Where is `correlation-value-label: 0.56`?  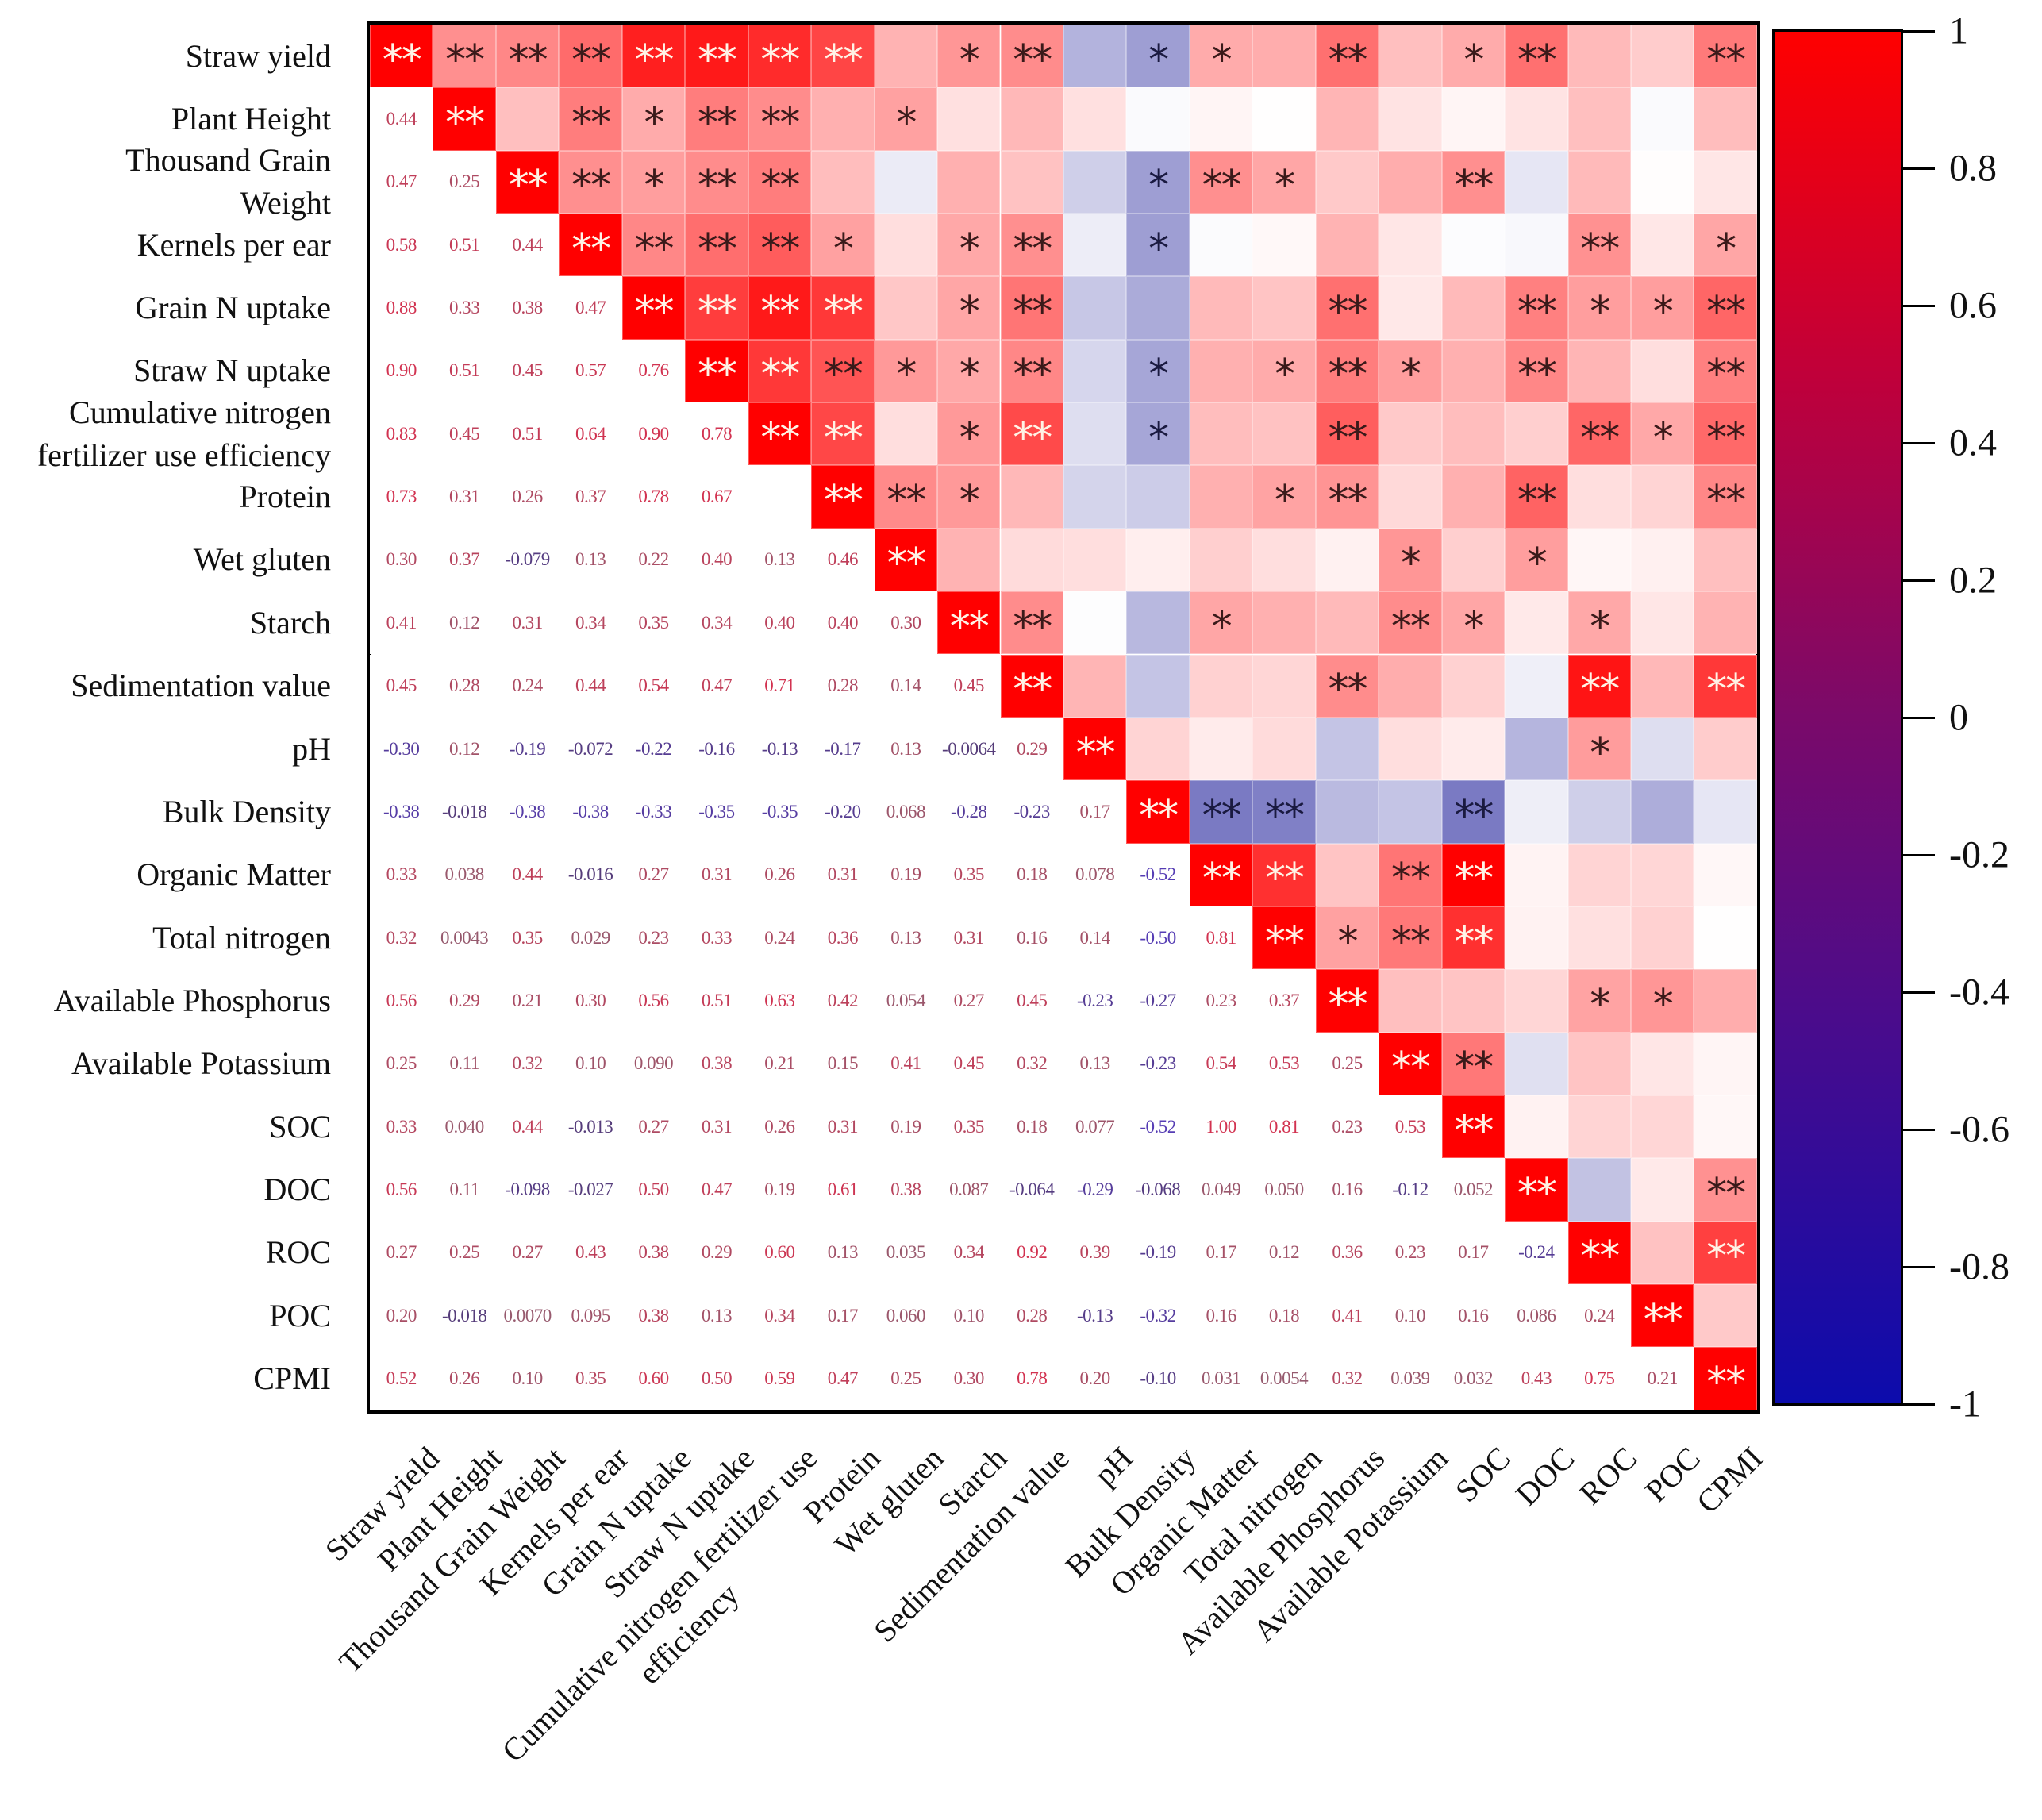 correlation-value-label: 0.56 is located at coordinates (401, 1189).